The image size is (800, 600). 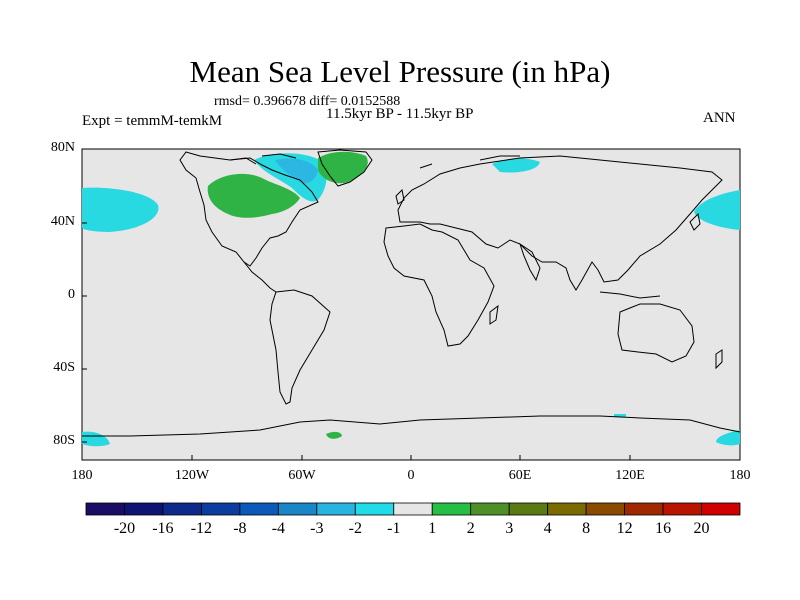 I want to click on coast-uk, so click(x=400, y=196).